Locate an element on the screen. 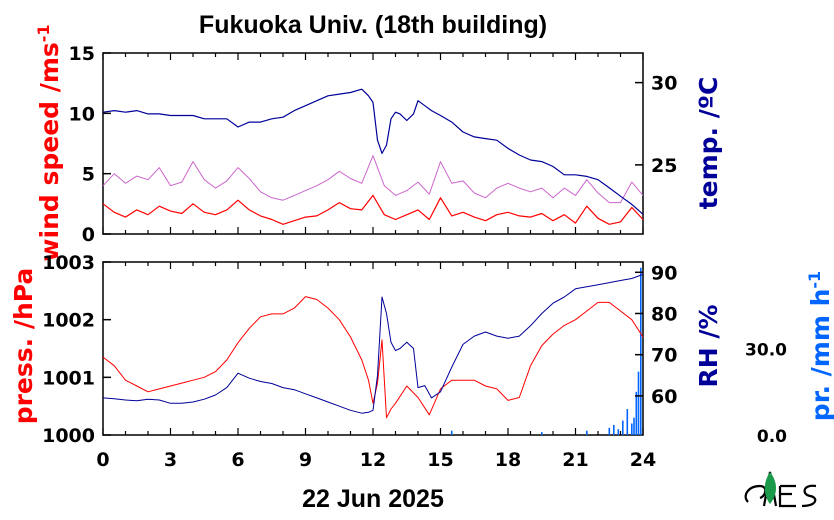  hour-tick-label: 24 is located at coordinates (643, 460).